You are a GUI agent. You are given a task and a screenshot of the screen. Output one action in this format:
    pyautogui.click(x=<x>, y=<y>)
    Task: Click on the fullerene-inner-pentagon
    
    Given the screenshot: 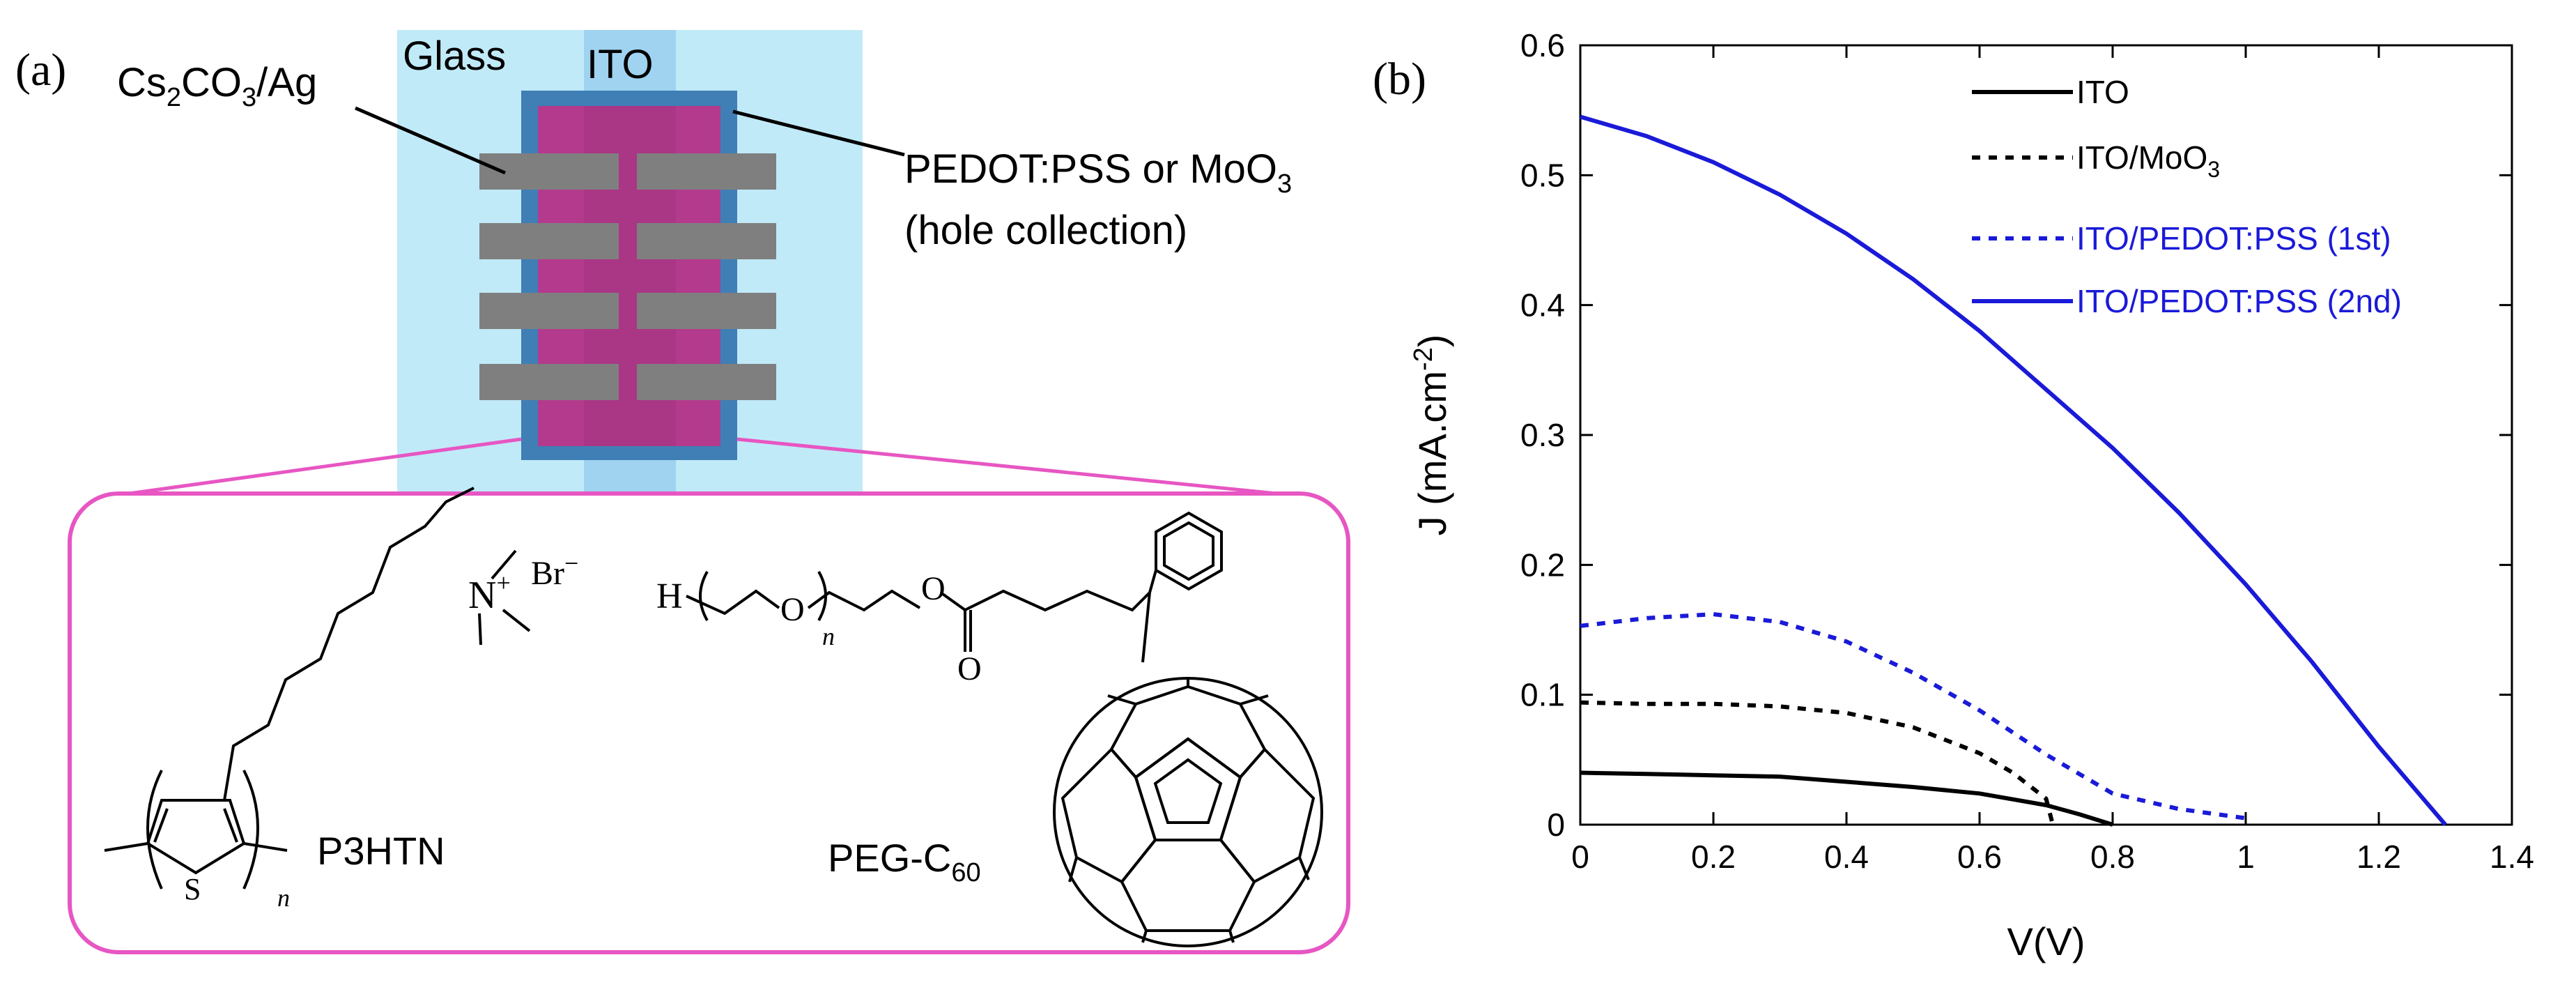 What is the action you would take?
    pyautogui.click(x=1188, y=791)
    